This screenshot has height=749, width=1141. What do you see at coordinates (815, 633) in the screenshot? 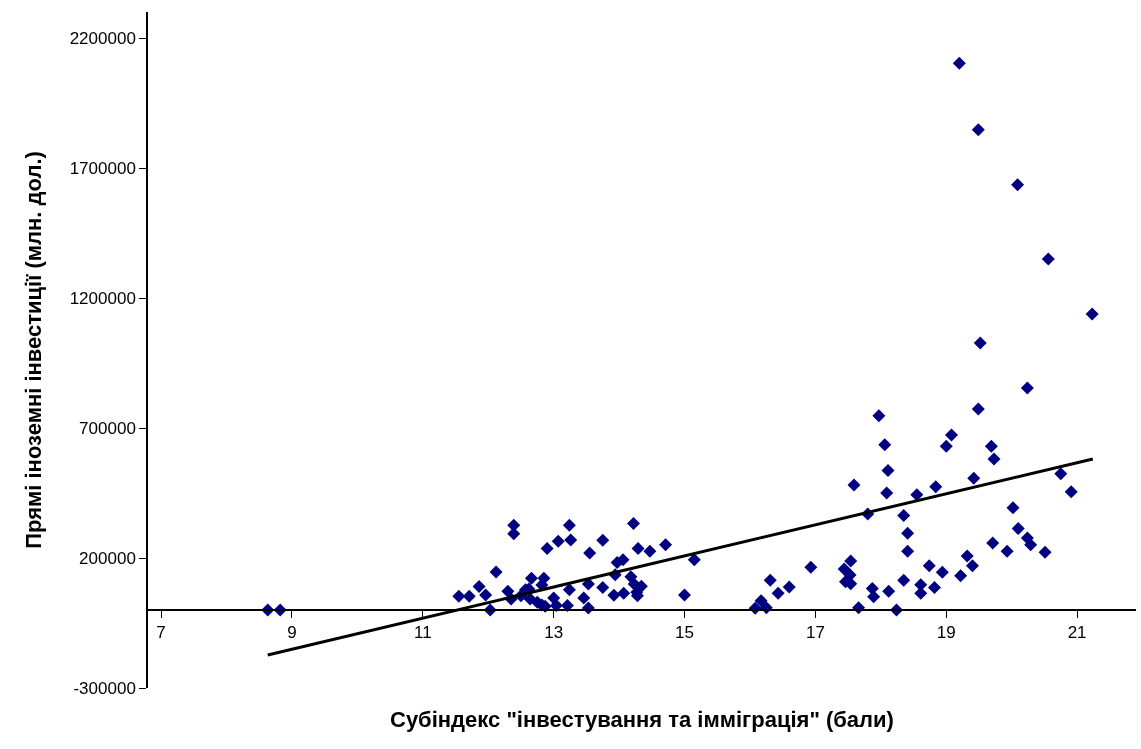
I see `x-tick-label: 17` at bounding box center [815, 633].